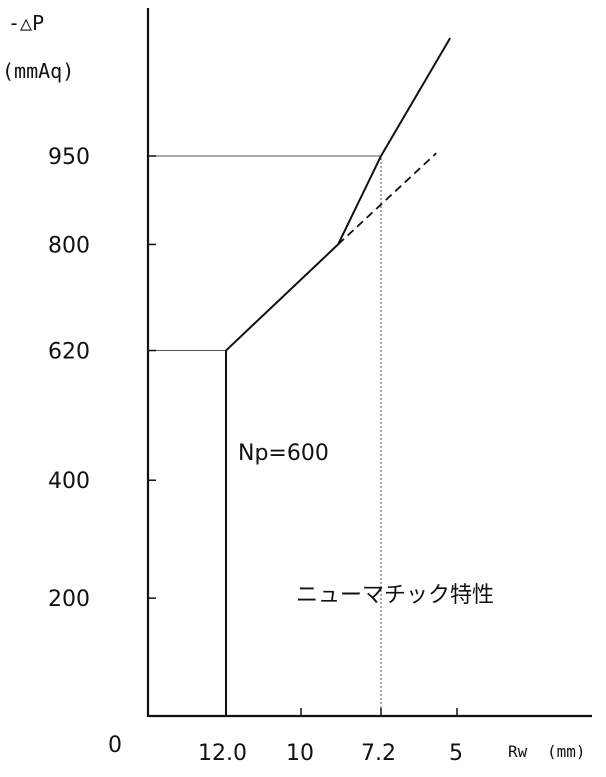  Describe the element at coordinates (69, 157) in the screenshot. I see `y-tick-label-950: 950` at that location.